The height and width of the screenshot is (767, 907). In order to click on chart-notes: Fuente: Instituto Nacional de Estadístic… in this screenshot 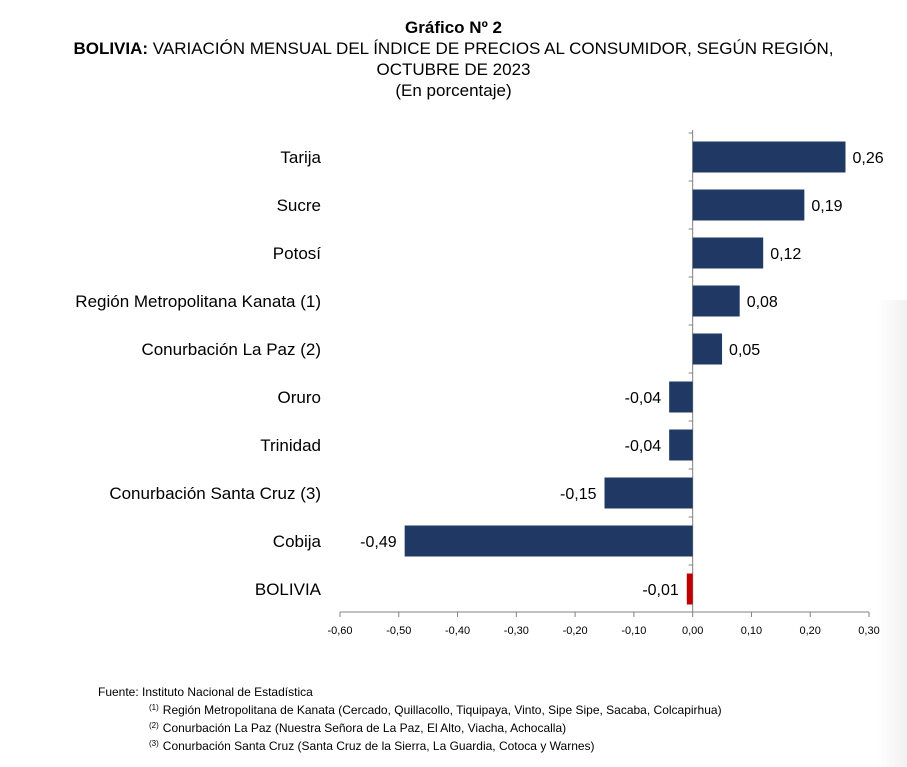, I will do `click(410, 719)`.